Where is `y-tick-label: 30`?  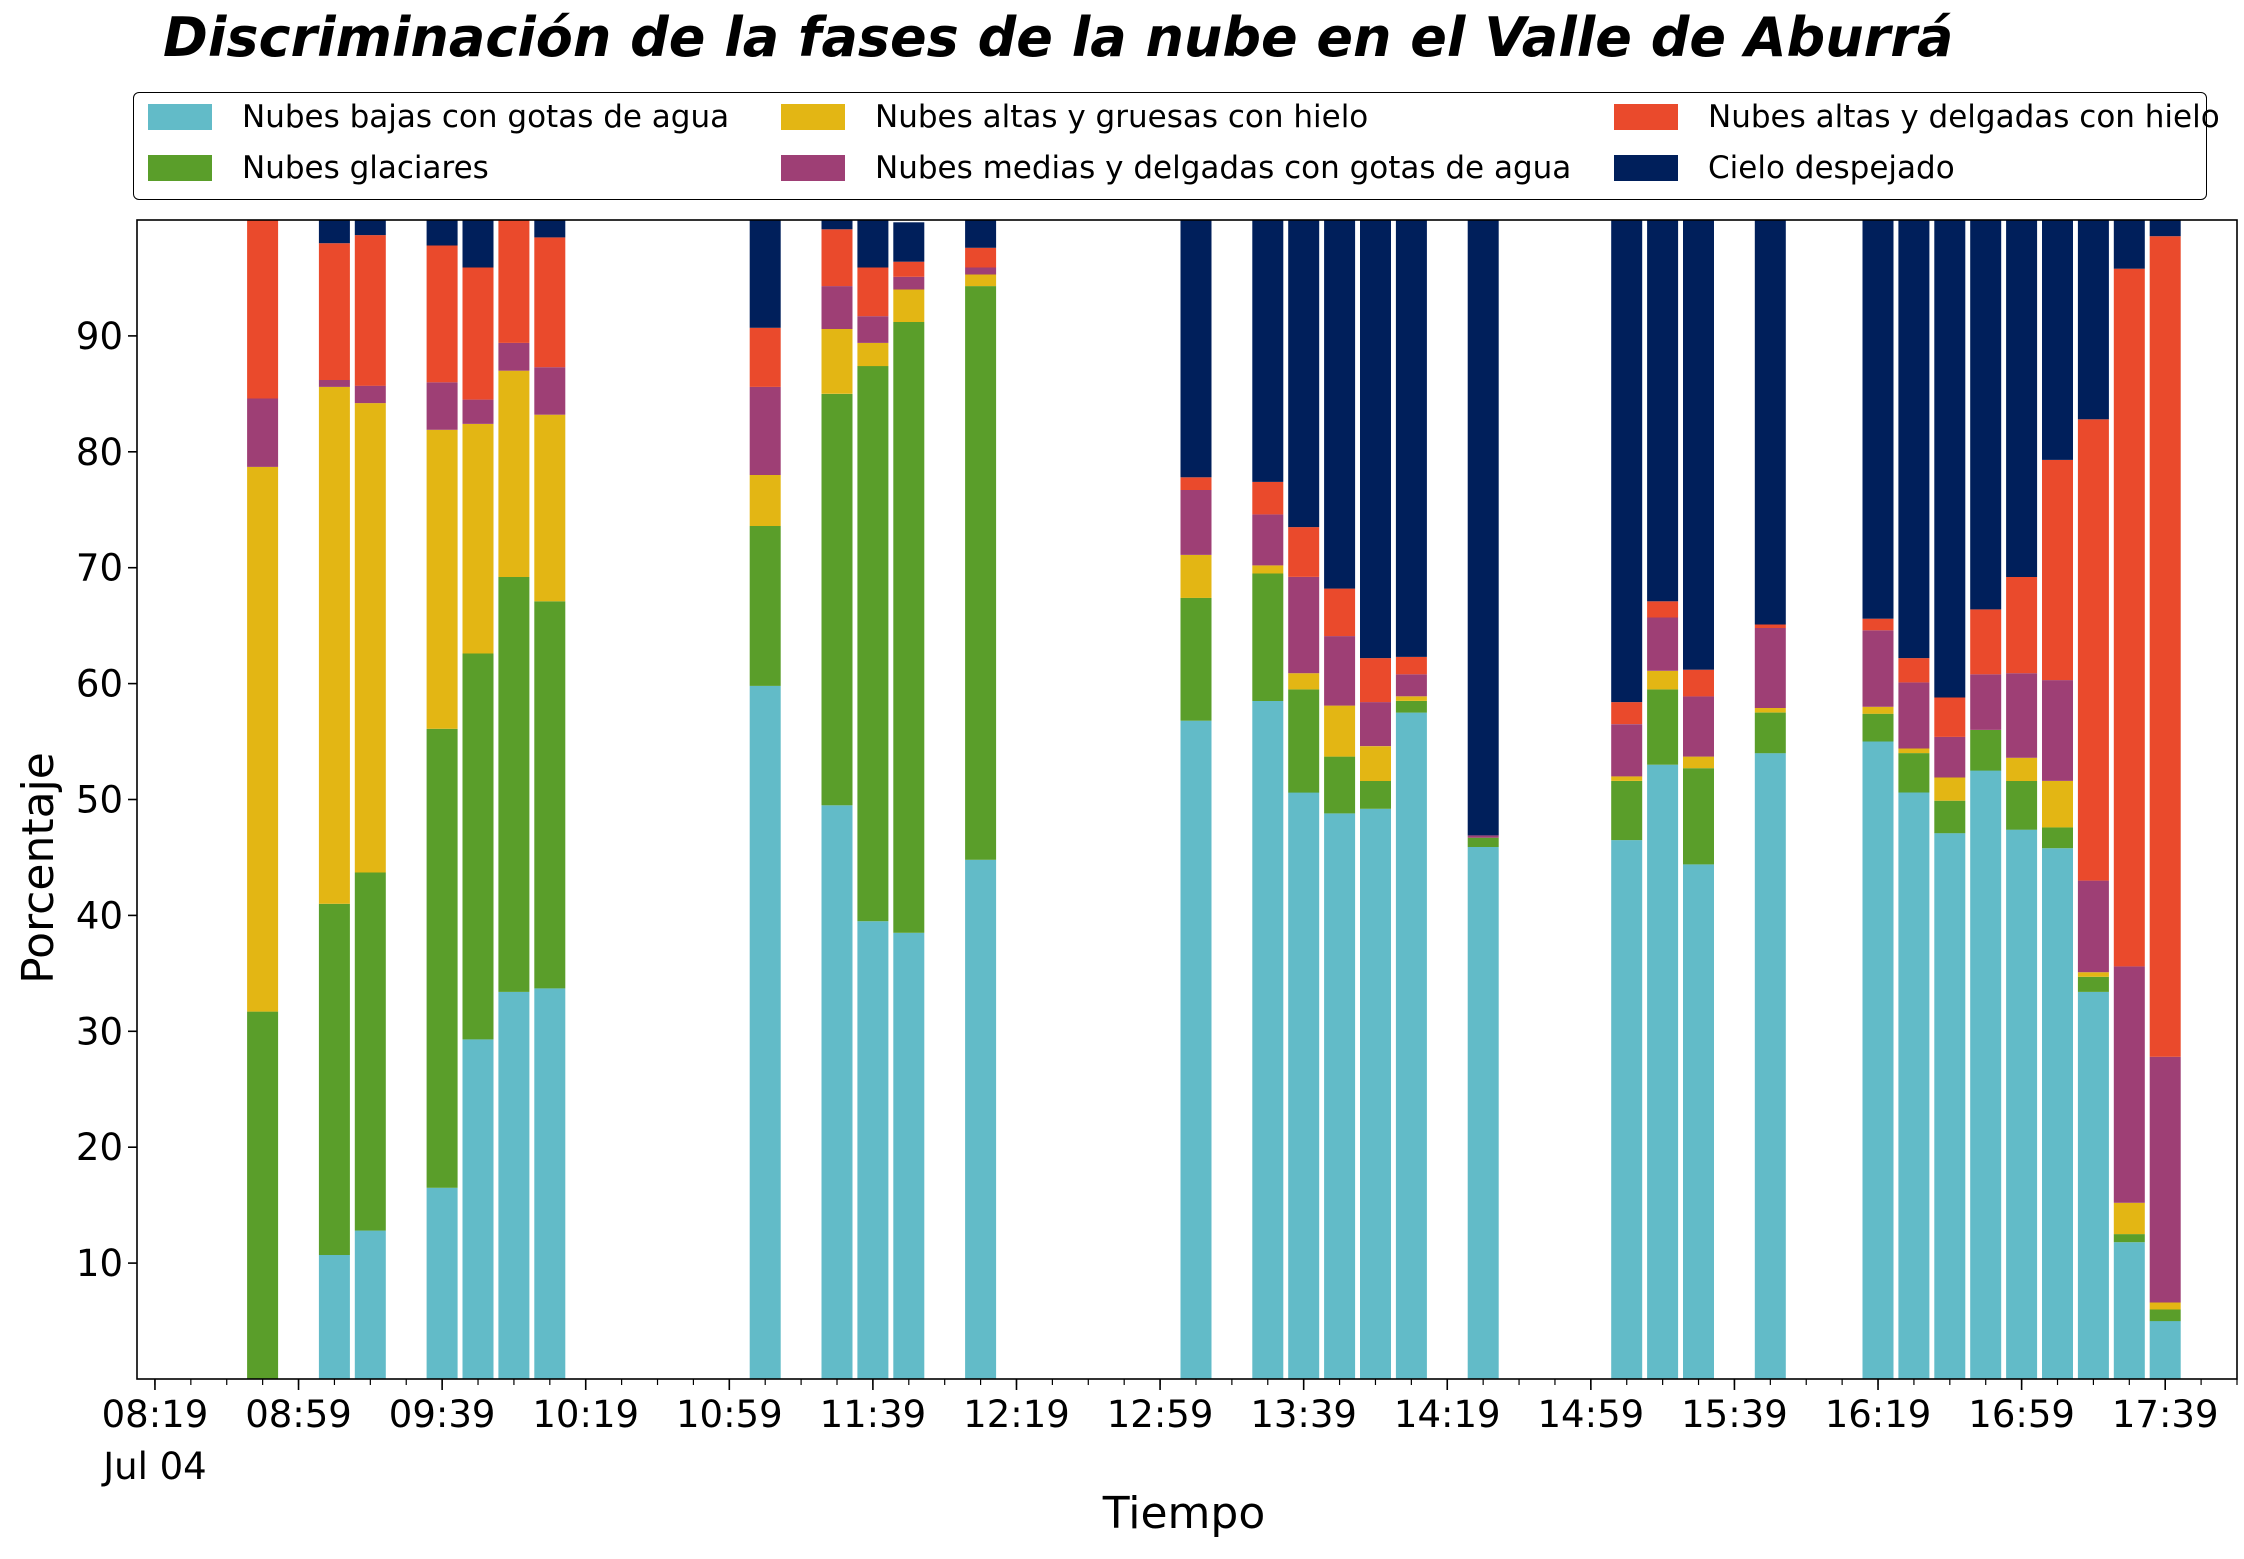 y-tick-label: 30 is located at coordinates (99, 1031).